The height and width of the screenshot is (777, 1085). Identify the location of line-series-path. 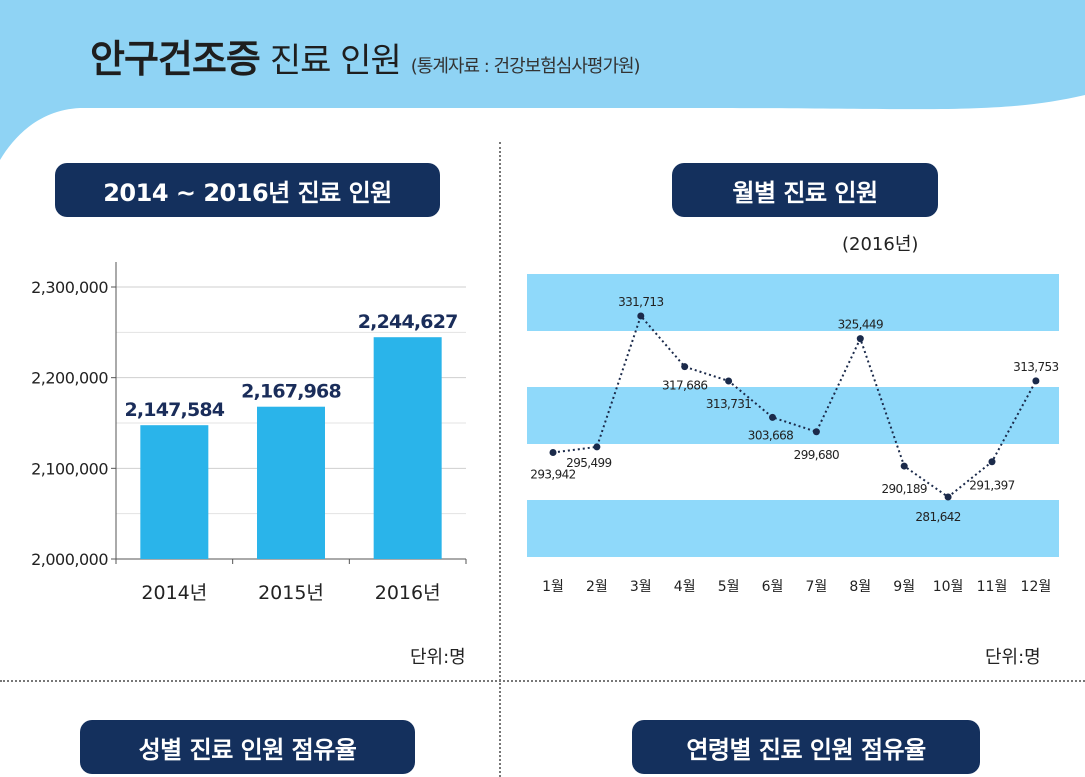
(794, 406).